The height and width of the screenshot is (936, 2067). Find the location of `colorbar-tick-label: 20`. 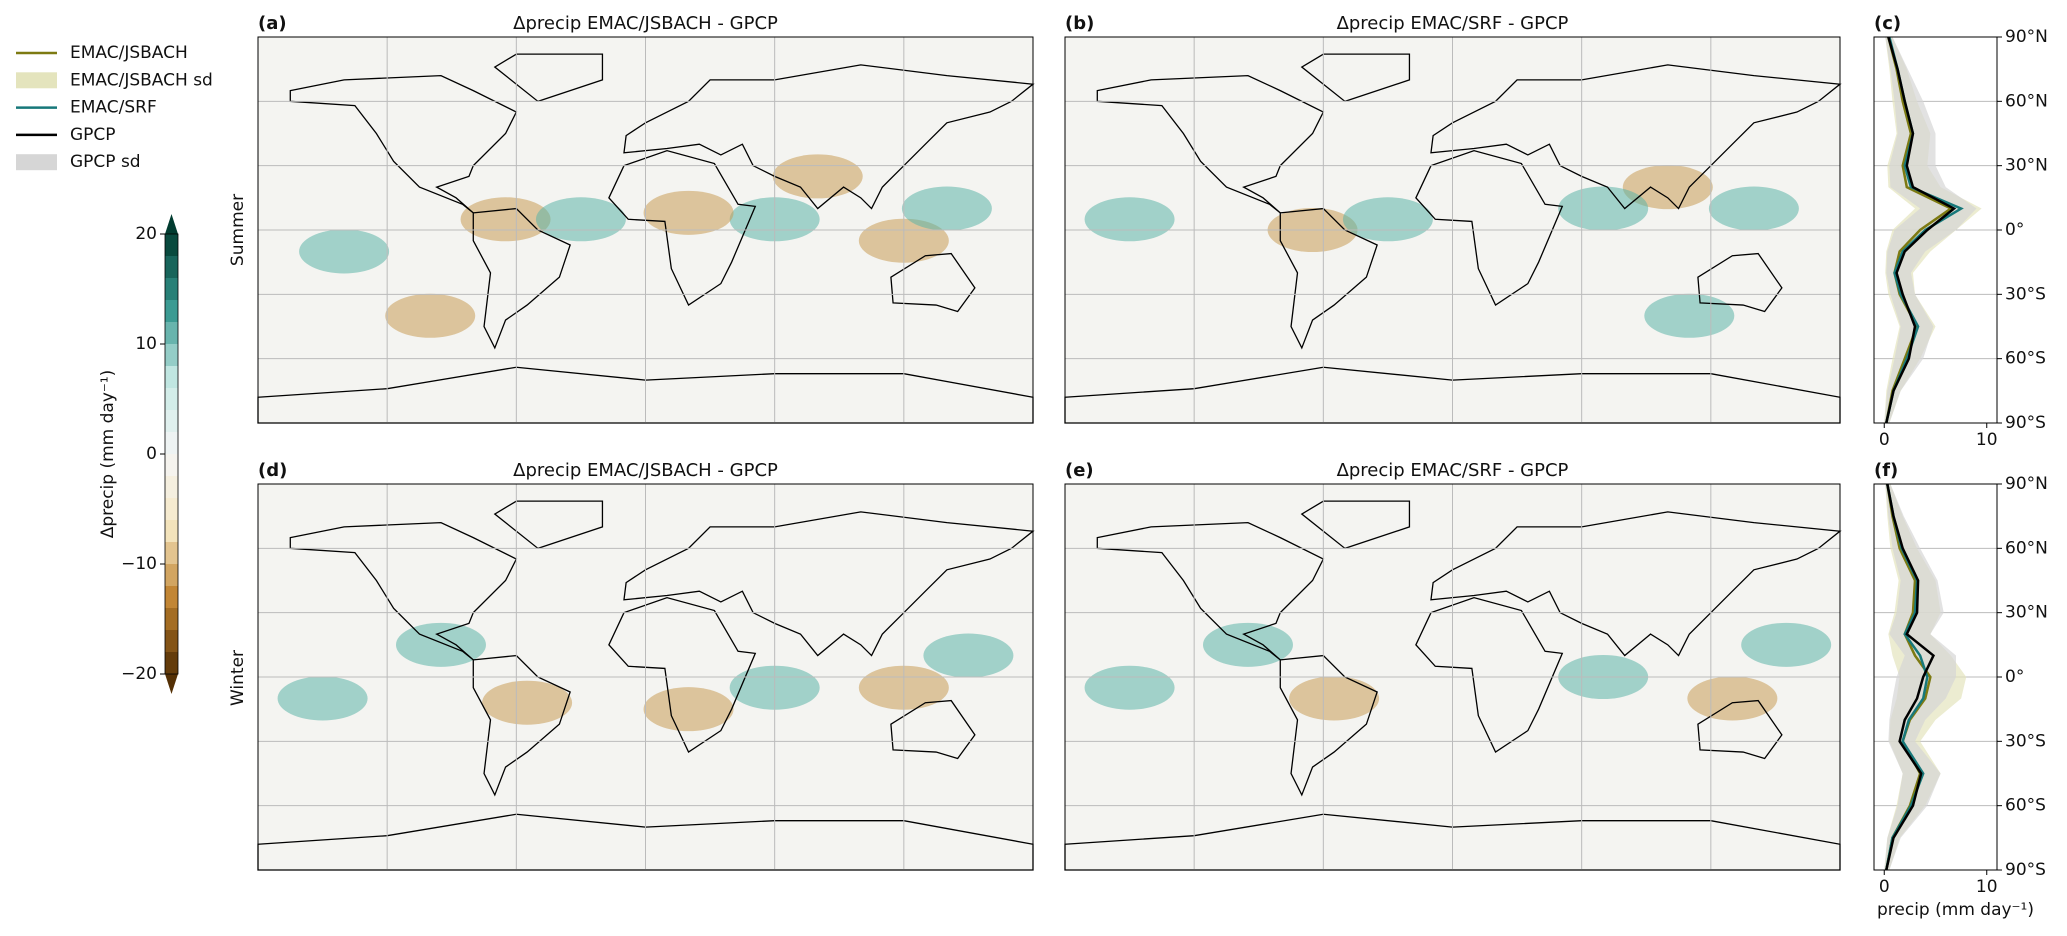

colorbar-tick-label: 20 is located at coordinates (146, 234).